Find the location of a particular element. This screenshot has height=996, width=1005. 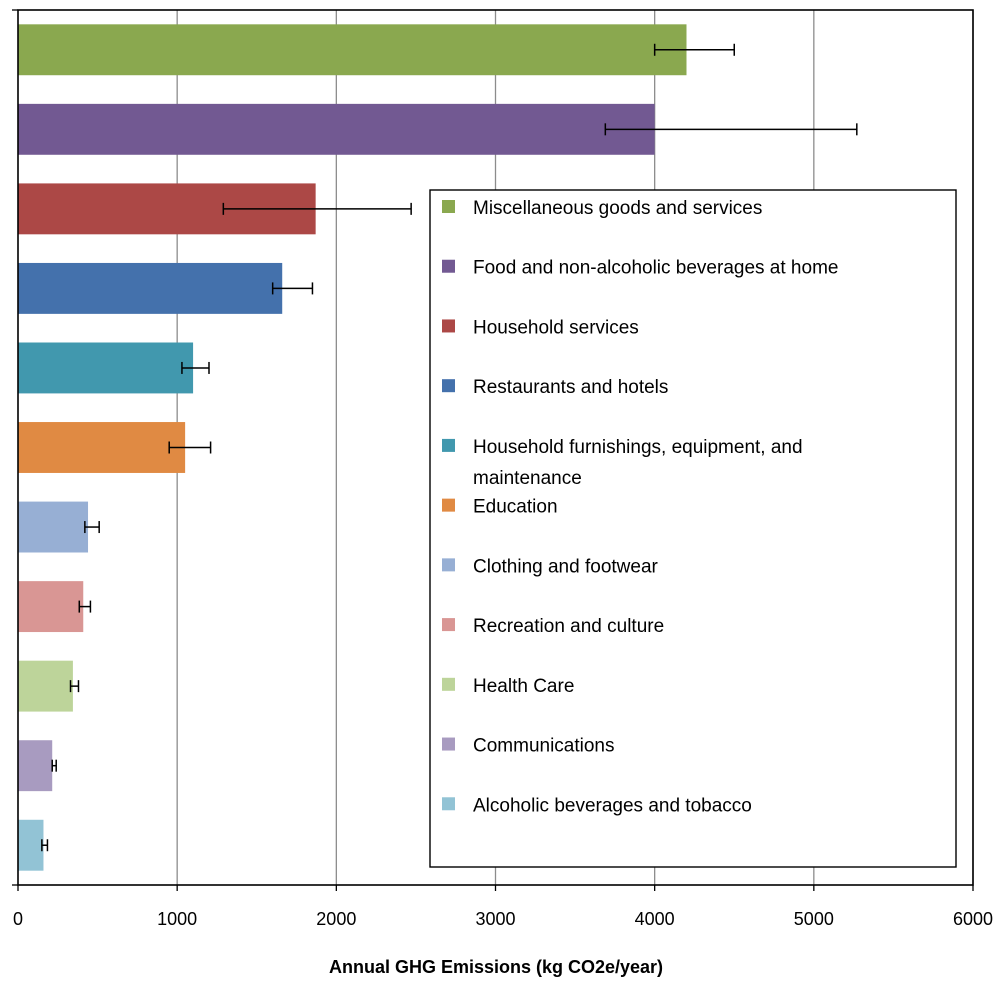

x-axis-title: Annual GHG Emissions (kg CO2e/year) is located at coordinates (496, 967).